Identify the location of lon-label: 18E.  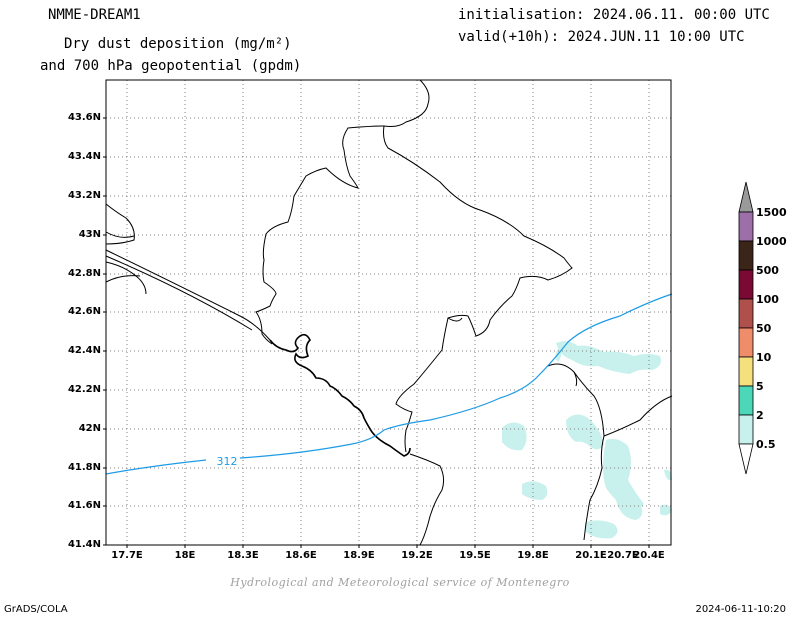
(185, 555).